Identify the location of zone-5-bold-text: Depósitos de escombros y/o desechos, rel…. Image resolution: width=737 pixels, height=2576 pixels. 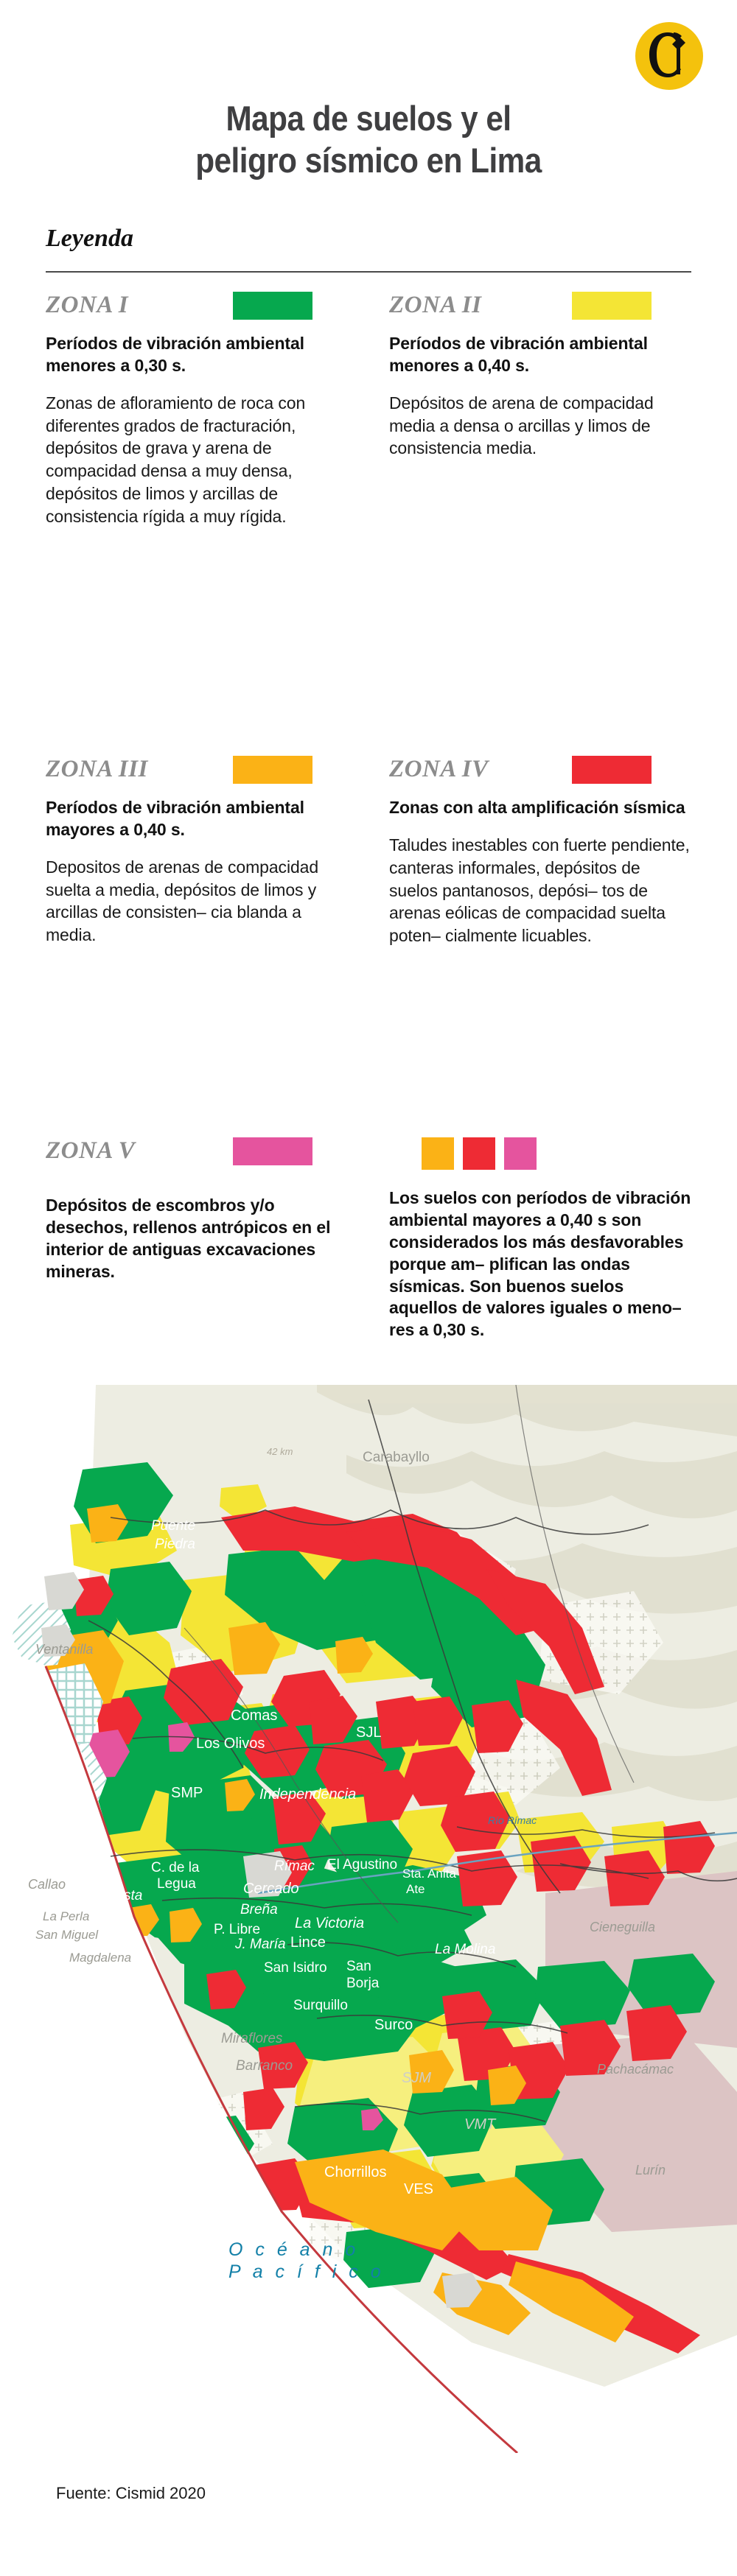
(188, 1238).